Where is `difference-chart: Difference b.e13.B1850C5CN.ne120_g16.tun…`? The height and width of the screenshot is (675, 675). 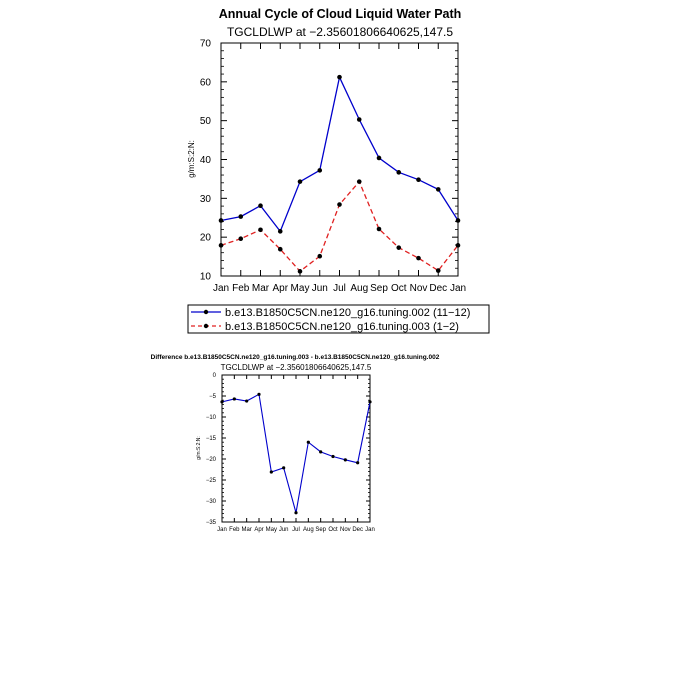
difference-chart: Difference b.e13.B1850C5CN.ne120_g16.tun… is located at coordinates (295, 443).